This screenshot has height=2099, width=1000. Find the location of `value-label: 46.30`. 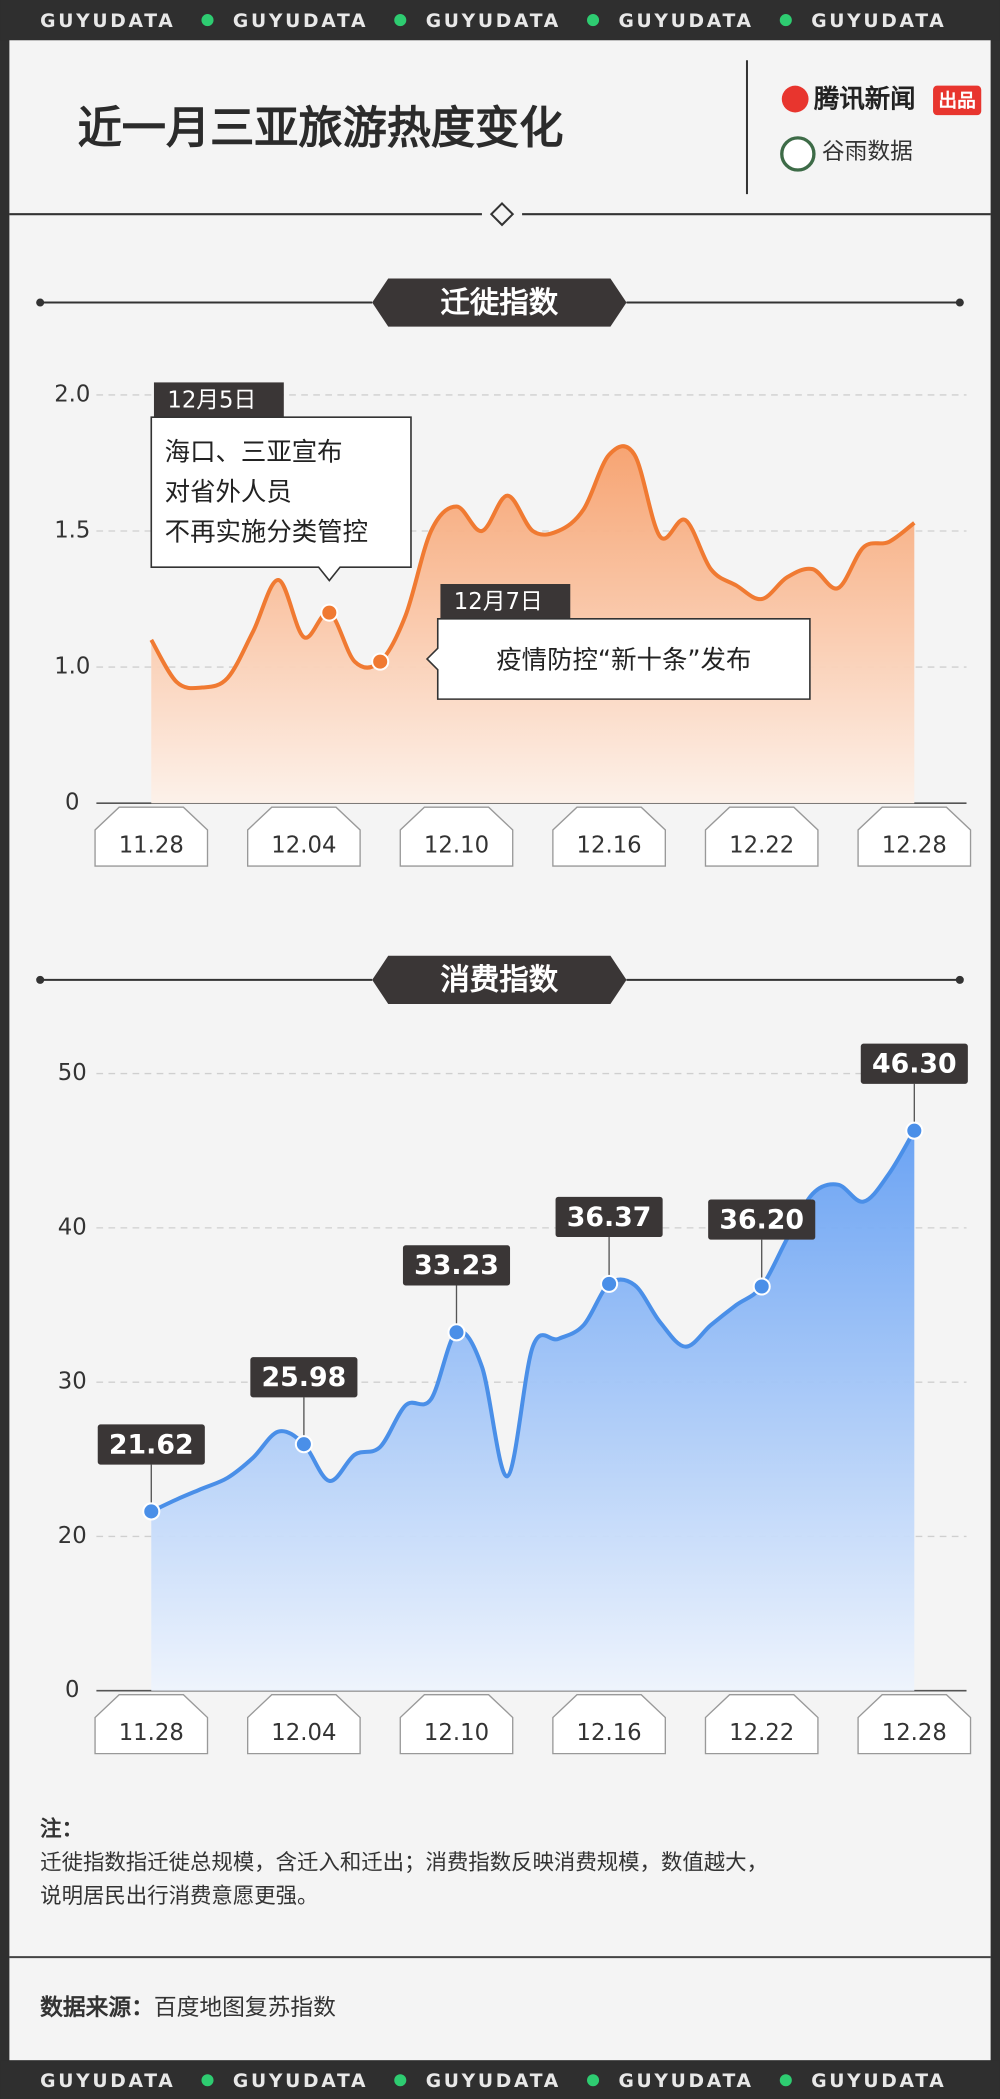

value-label: 46.30 is located at coordinates (914, 1064).